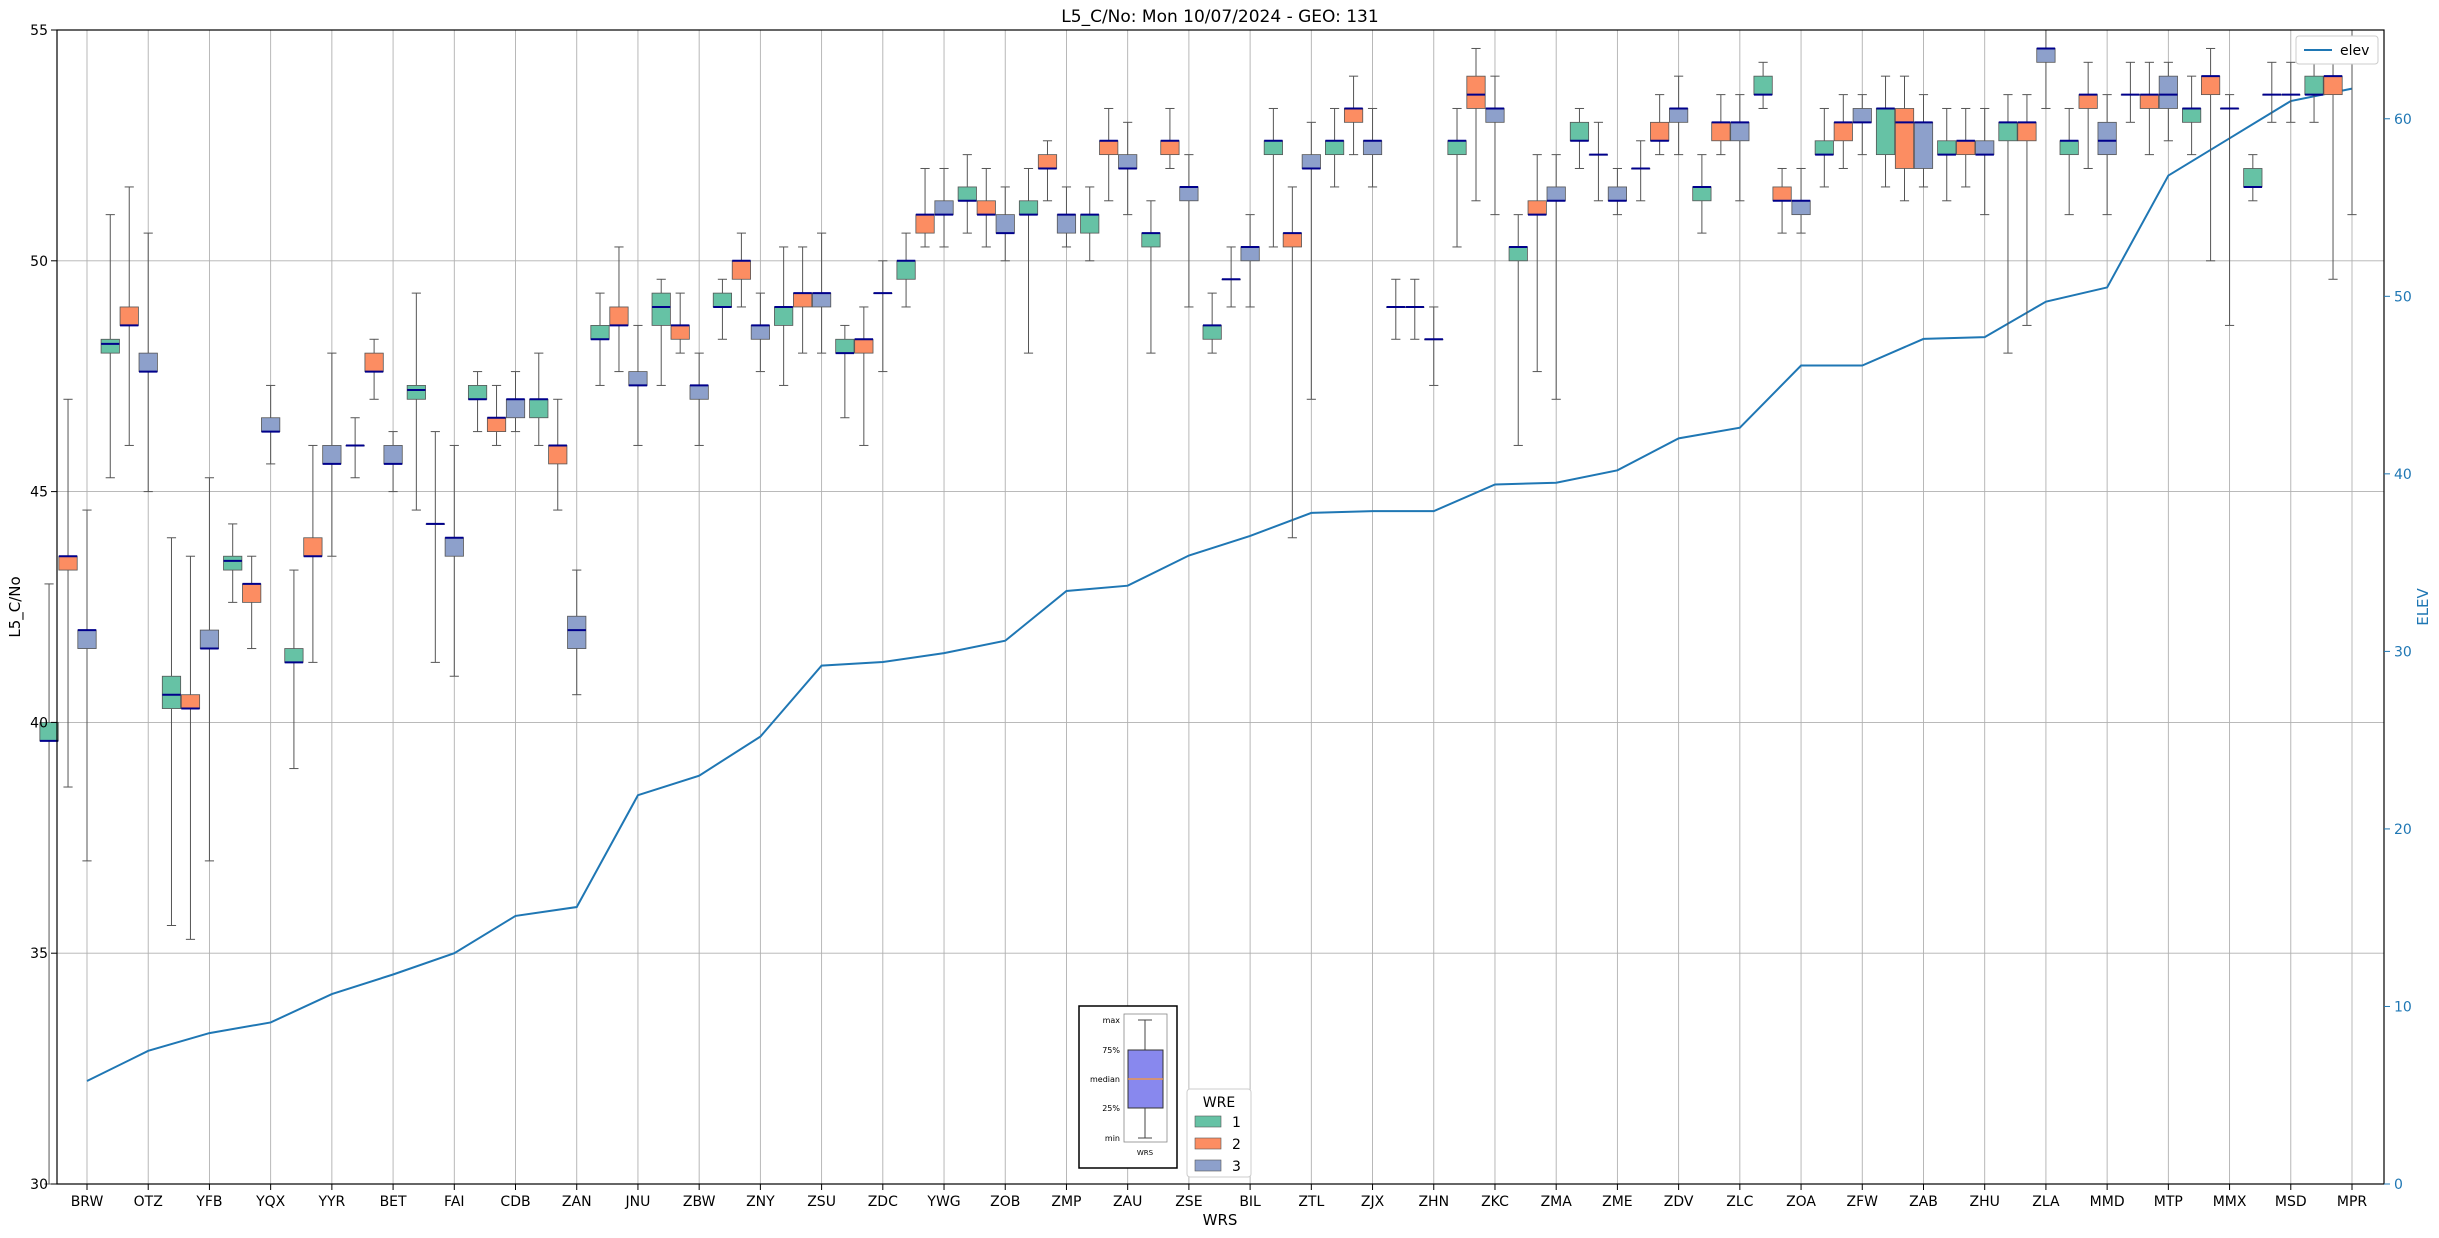 The height and width of the screenshot is (1238, 2439). What do you see at coordinates (760, 332) in the screenshot?
I see `box-3-ZNY` at bounding box center [760, 332].